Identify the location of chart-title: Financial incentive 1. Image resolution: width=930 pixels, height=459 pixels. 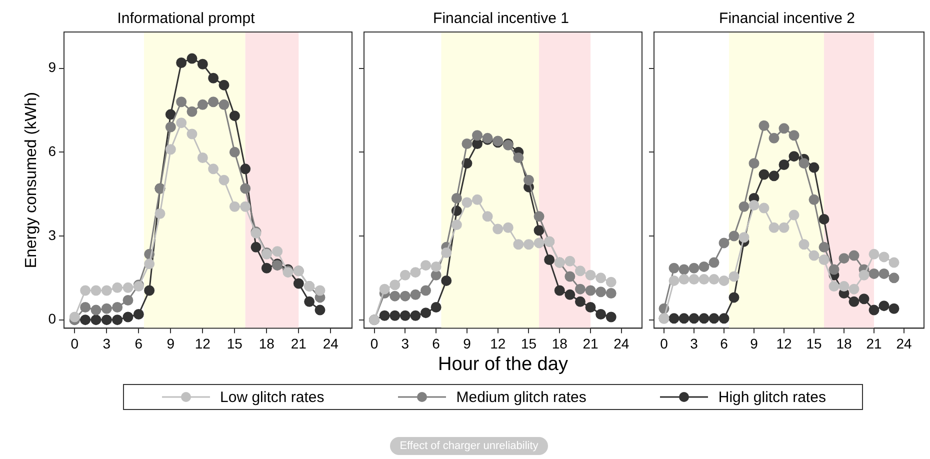
(501, 19).